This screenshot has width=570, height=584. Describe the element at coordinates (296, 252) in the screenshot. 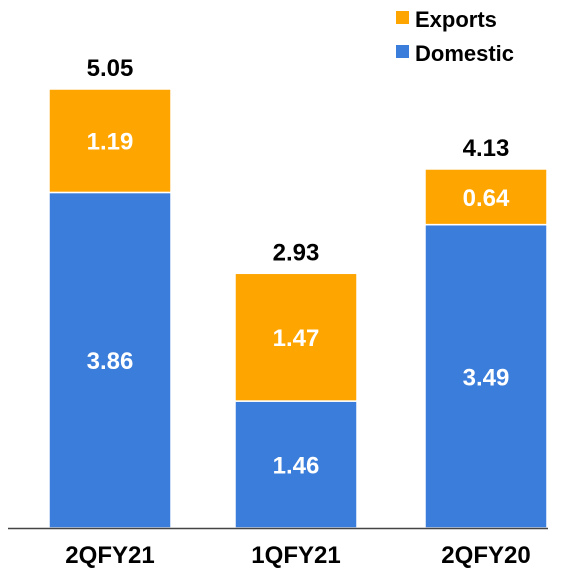

I see `total-label-1qfy21: 2.93` at that location.